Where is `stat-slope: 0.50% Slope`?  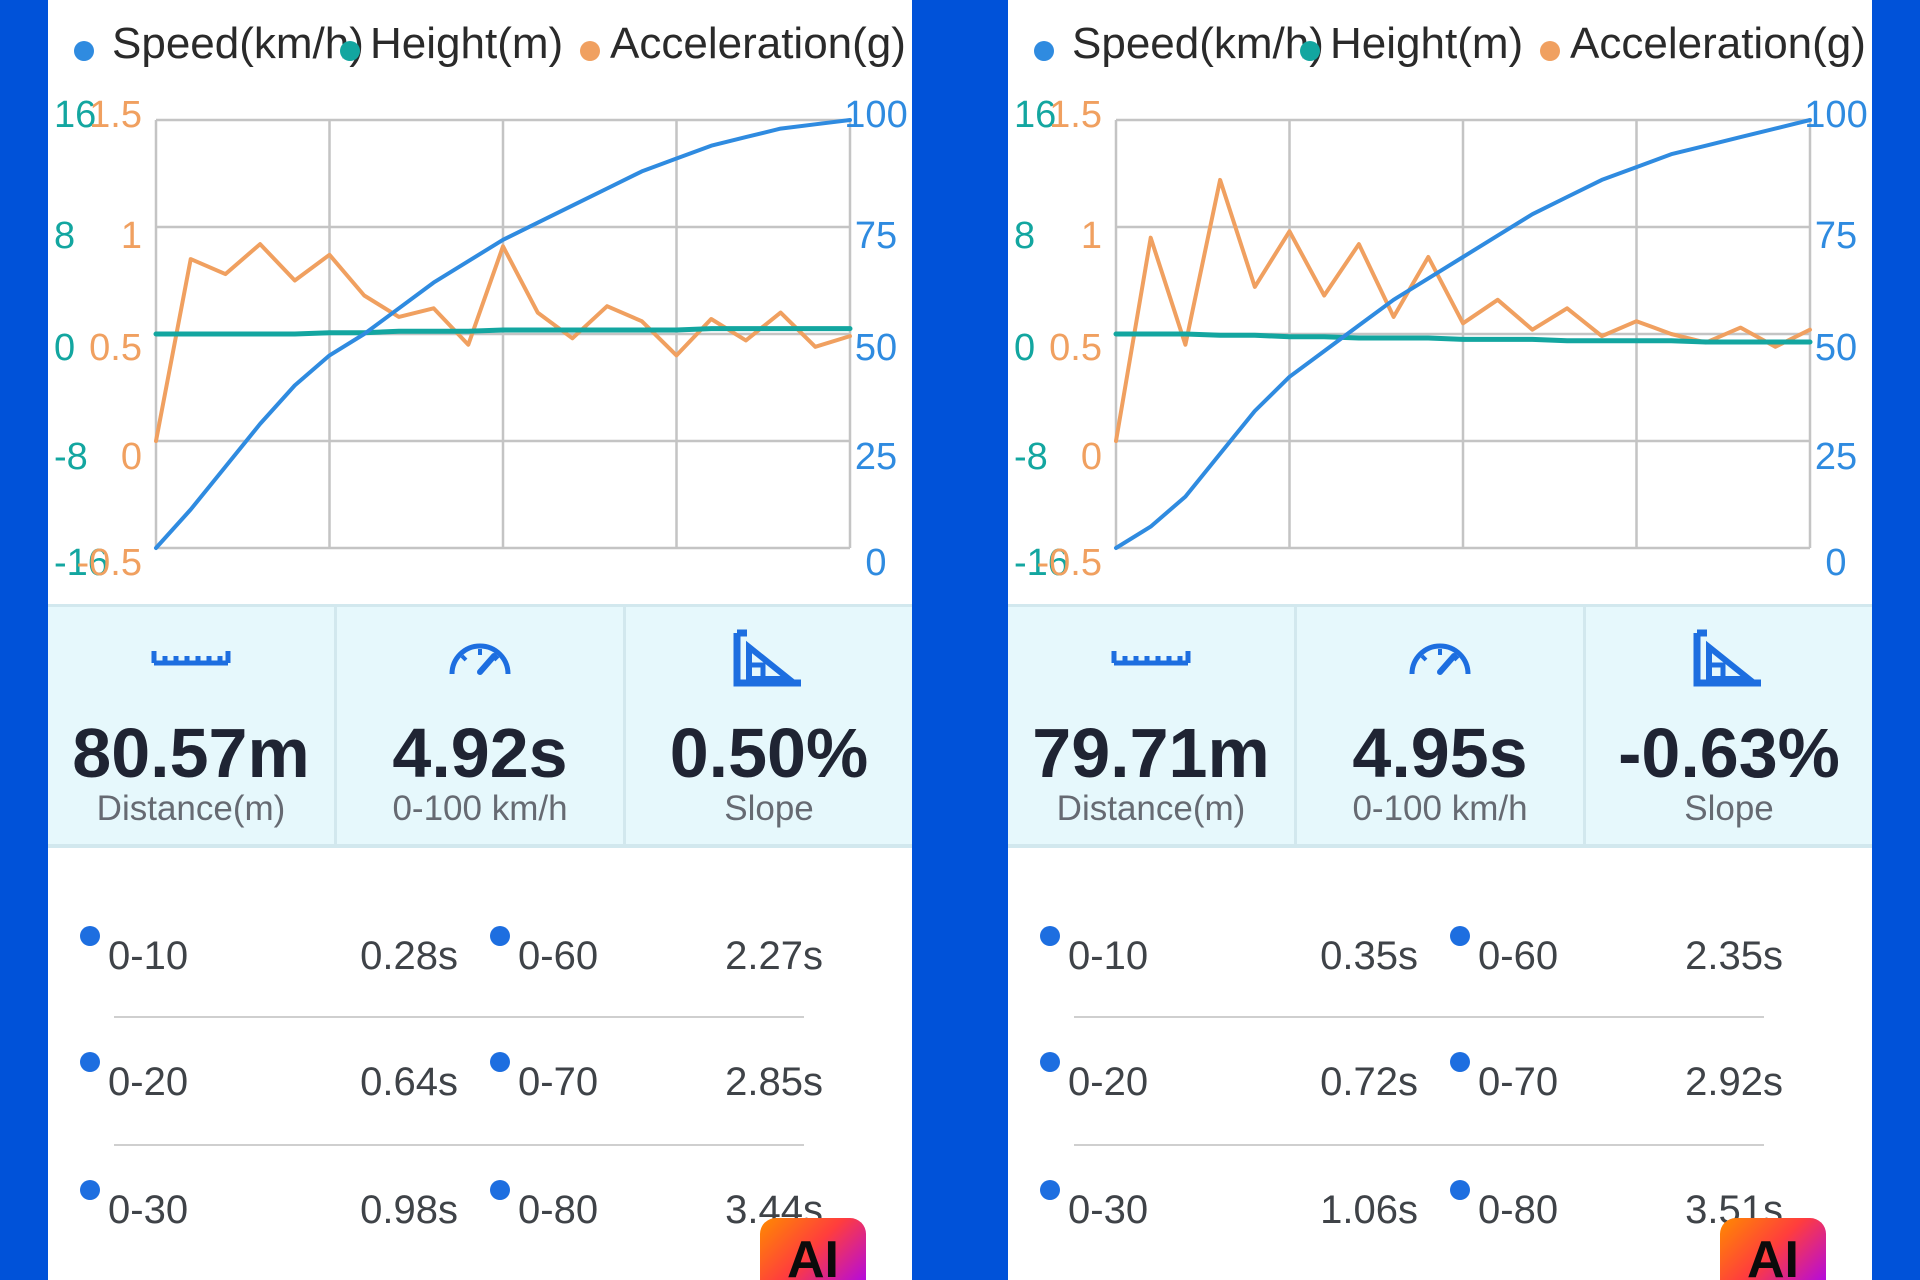 stat-slope: 0.50% Slope is located at coordinates (769, 725).